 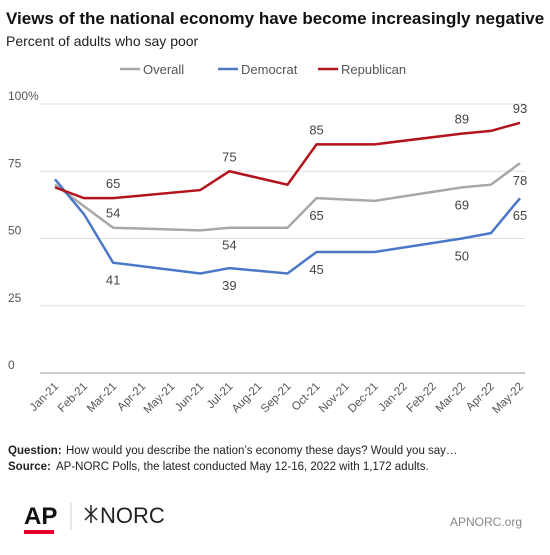 I want to click on logo-star, so click(x=91, y=514).